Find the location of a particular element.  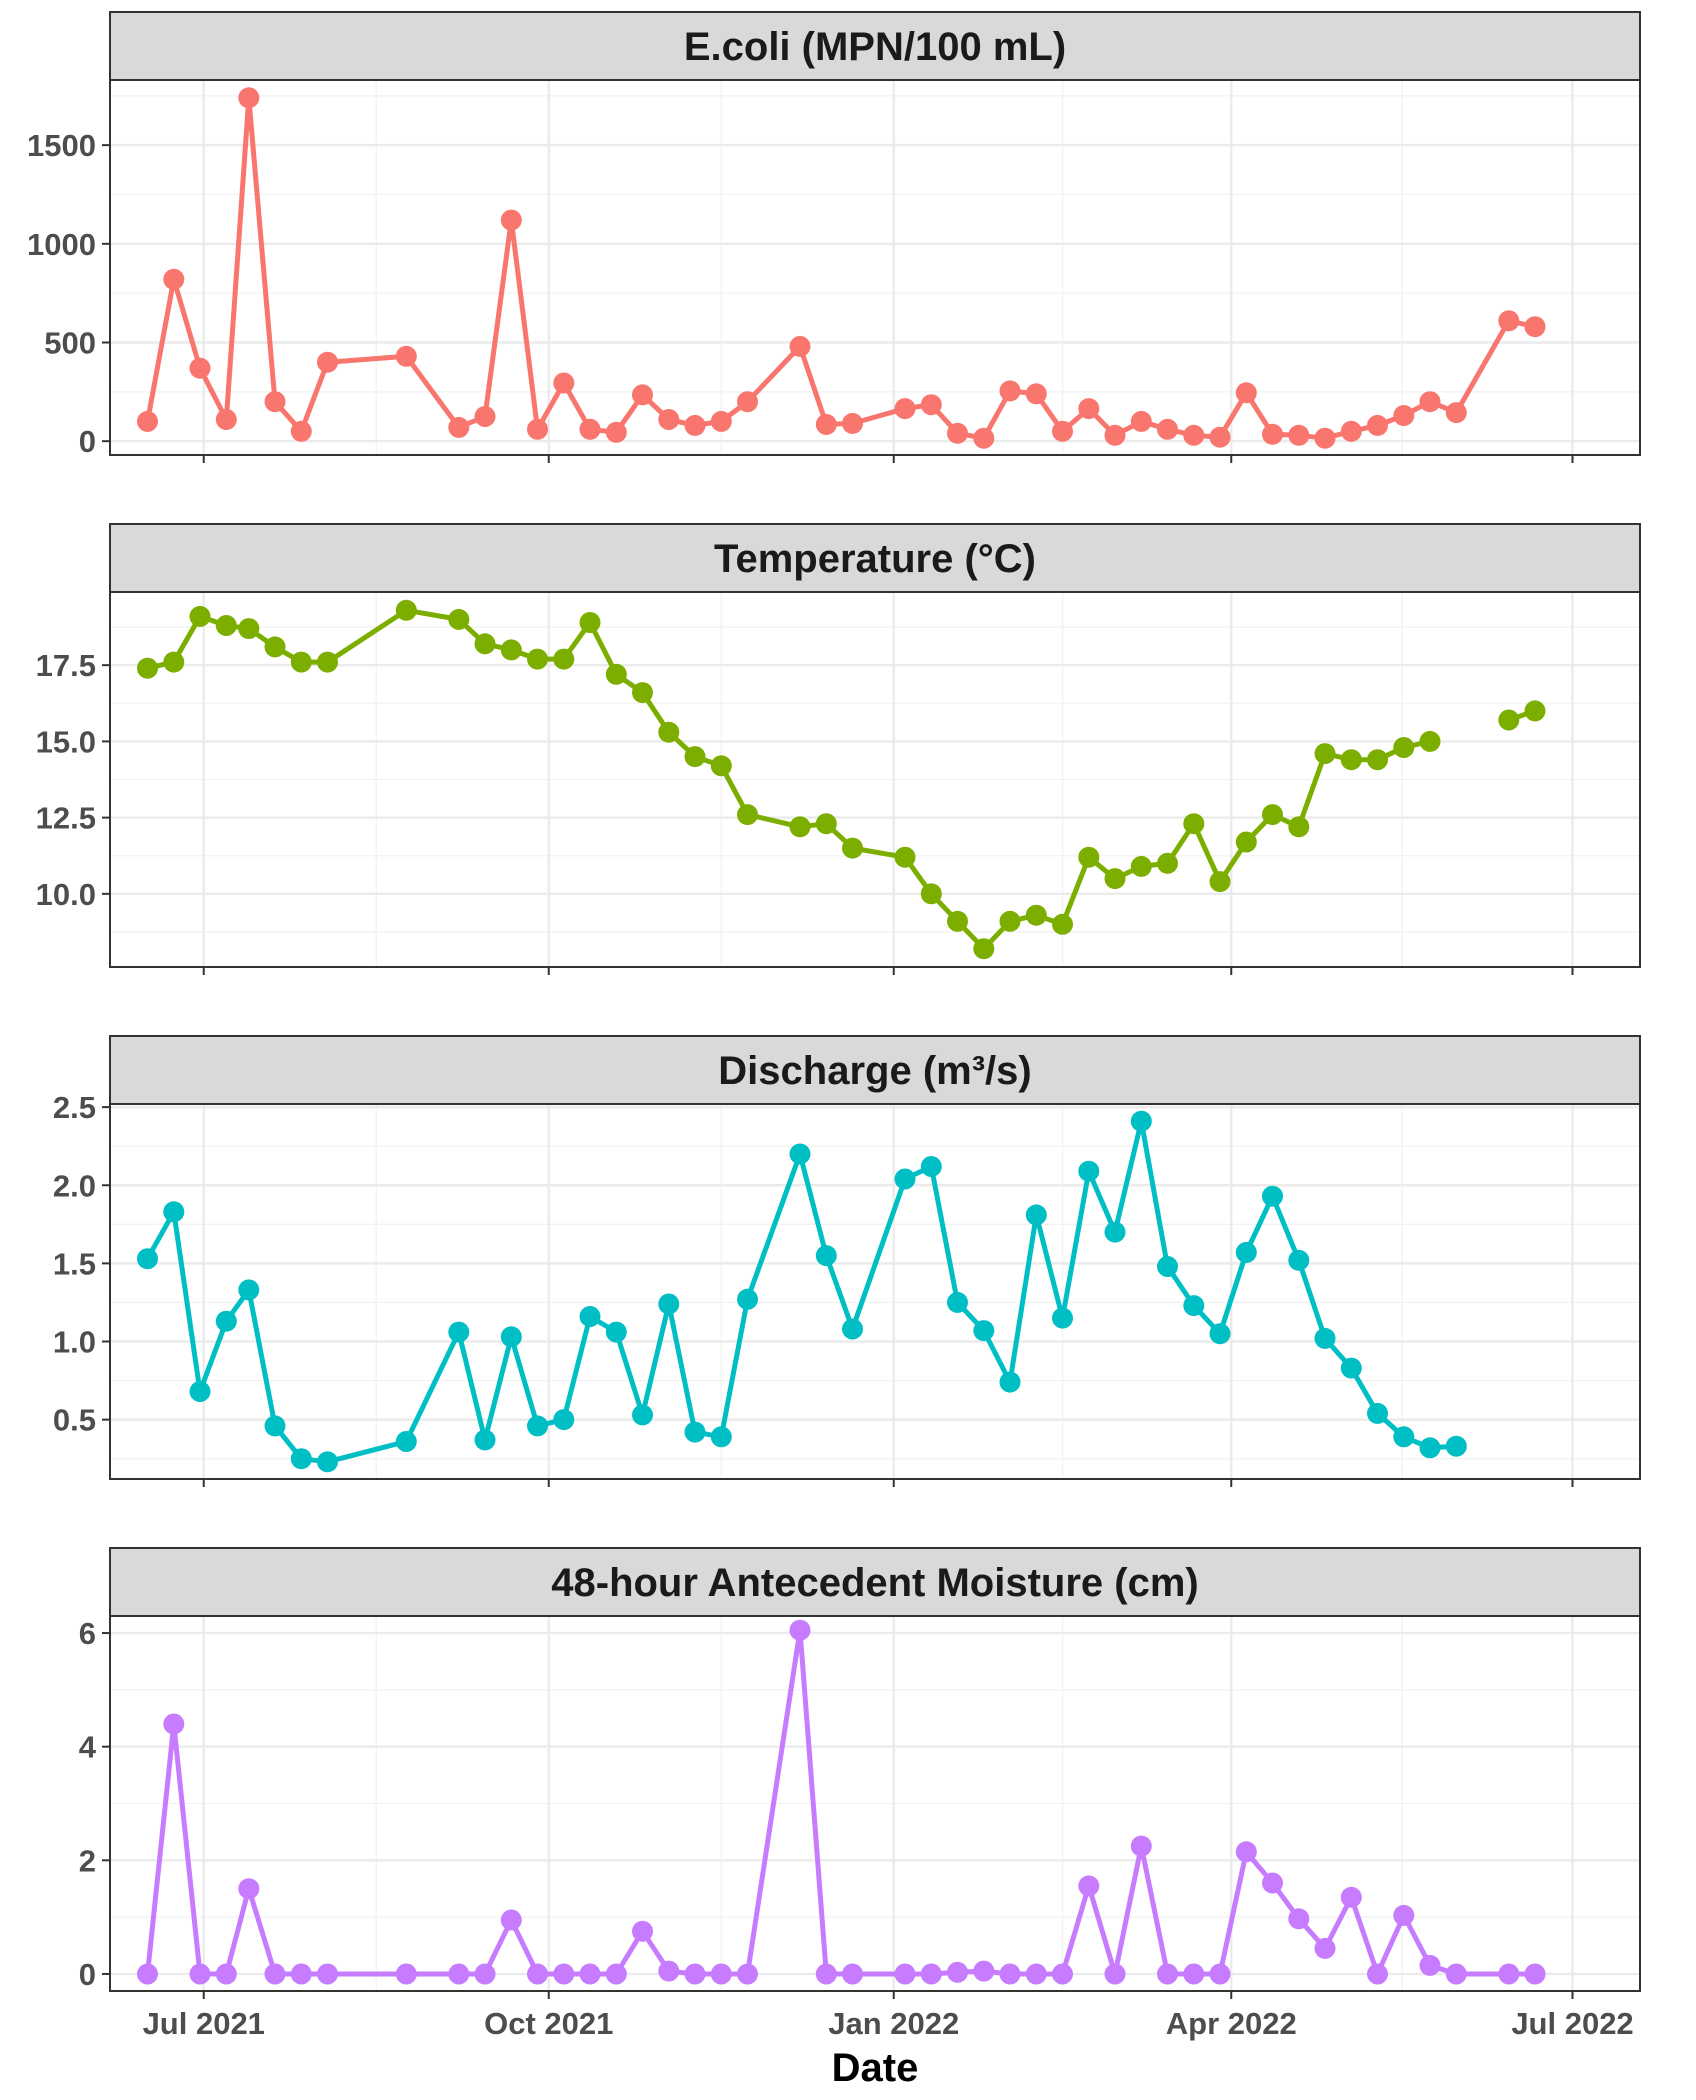

y-tick-label: 0.5 is located at coordinates (74, 1420).